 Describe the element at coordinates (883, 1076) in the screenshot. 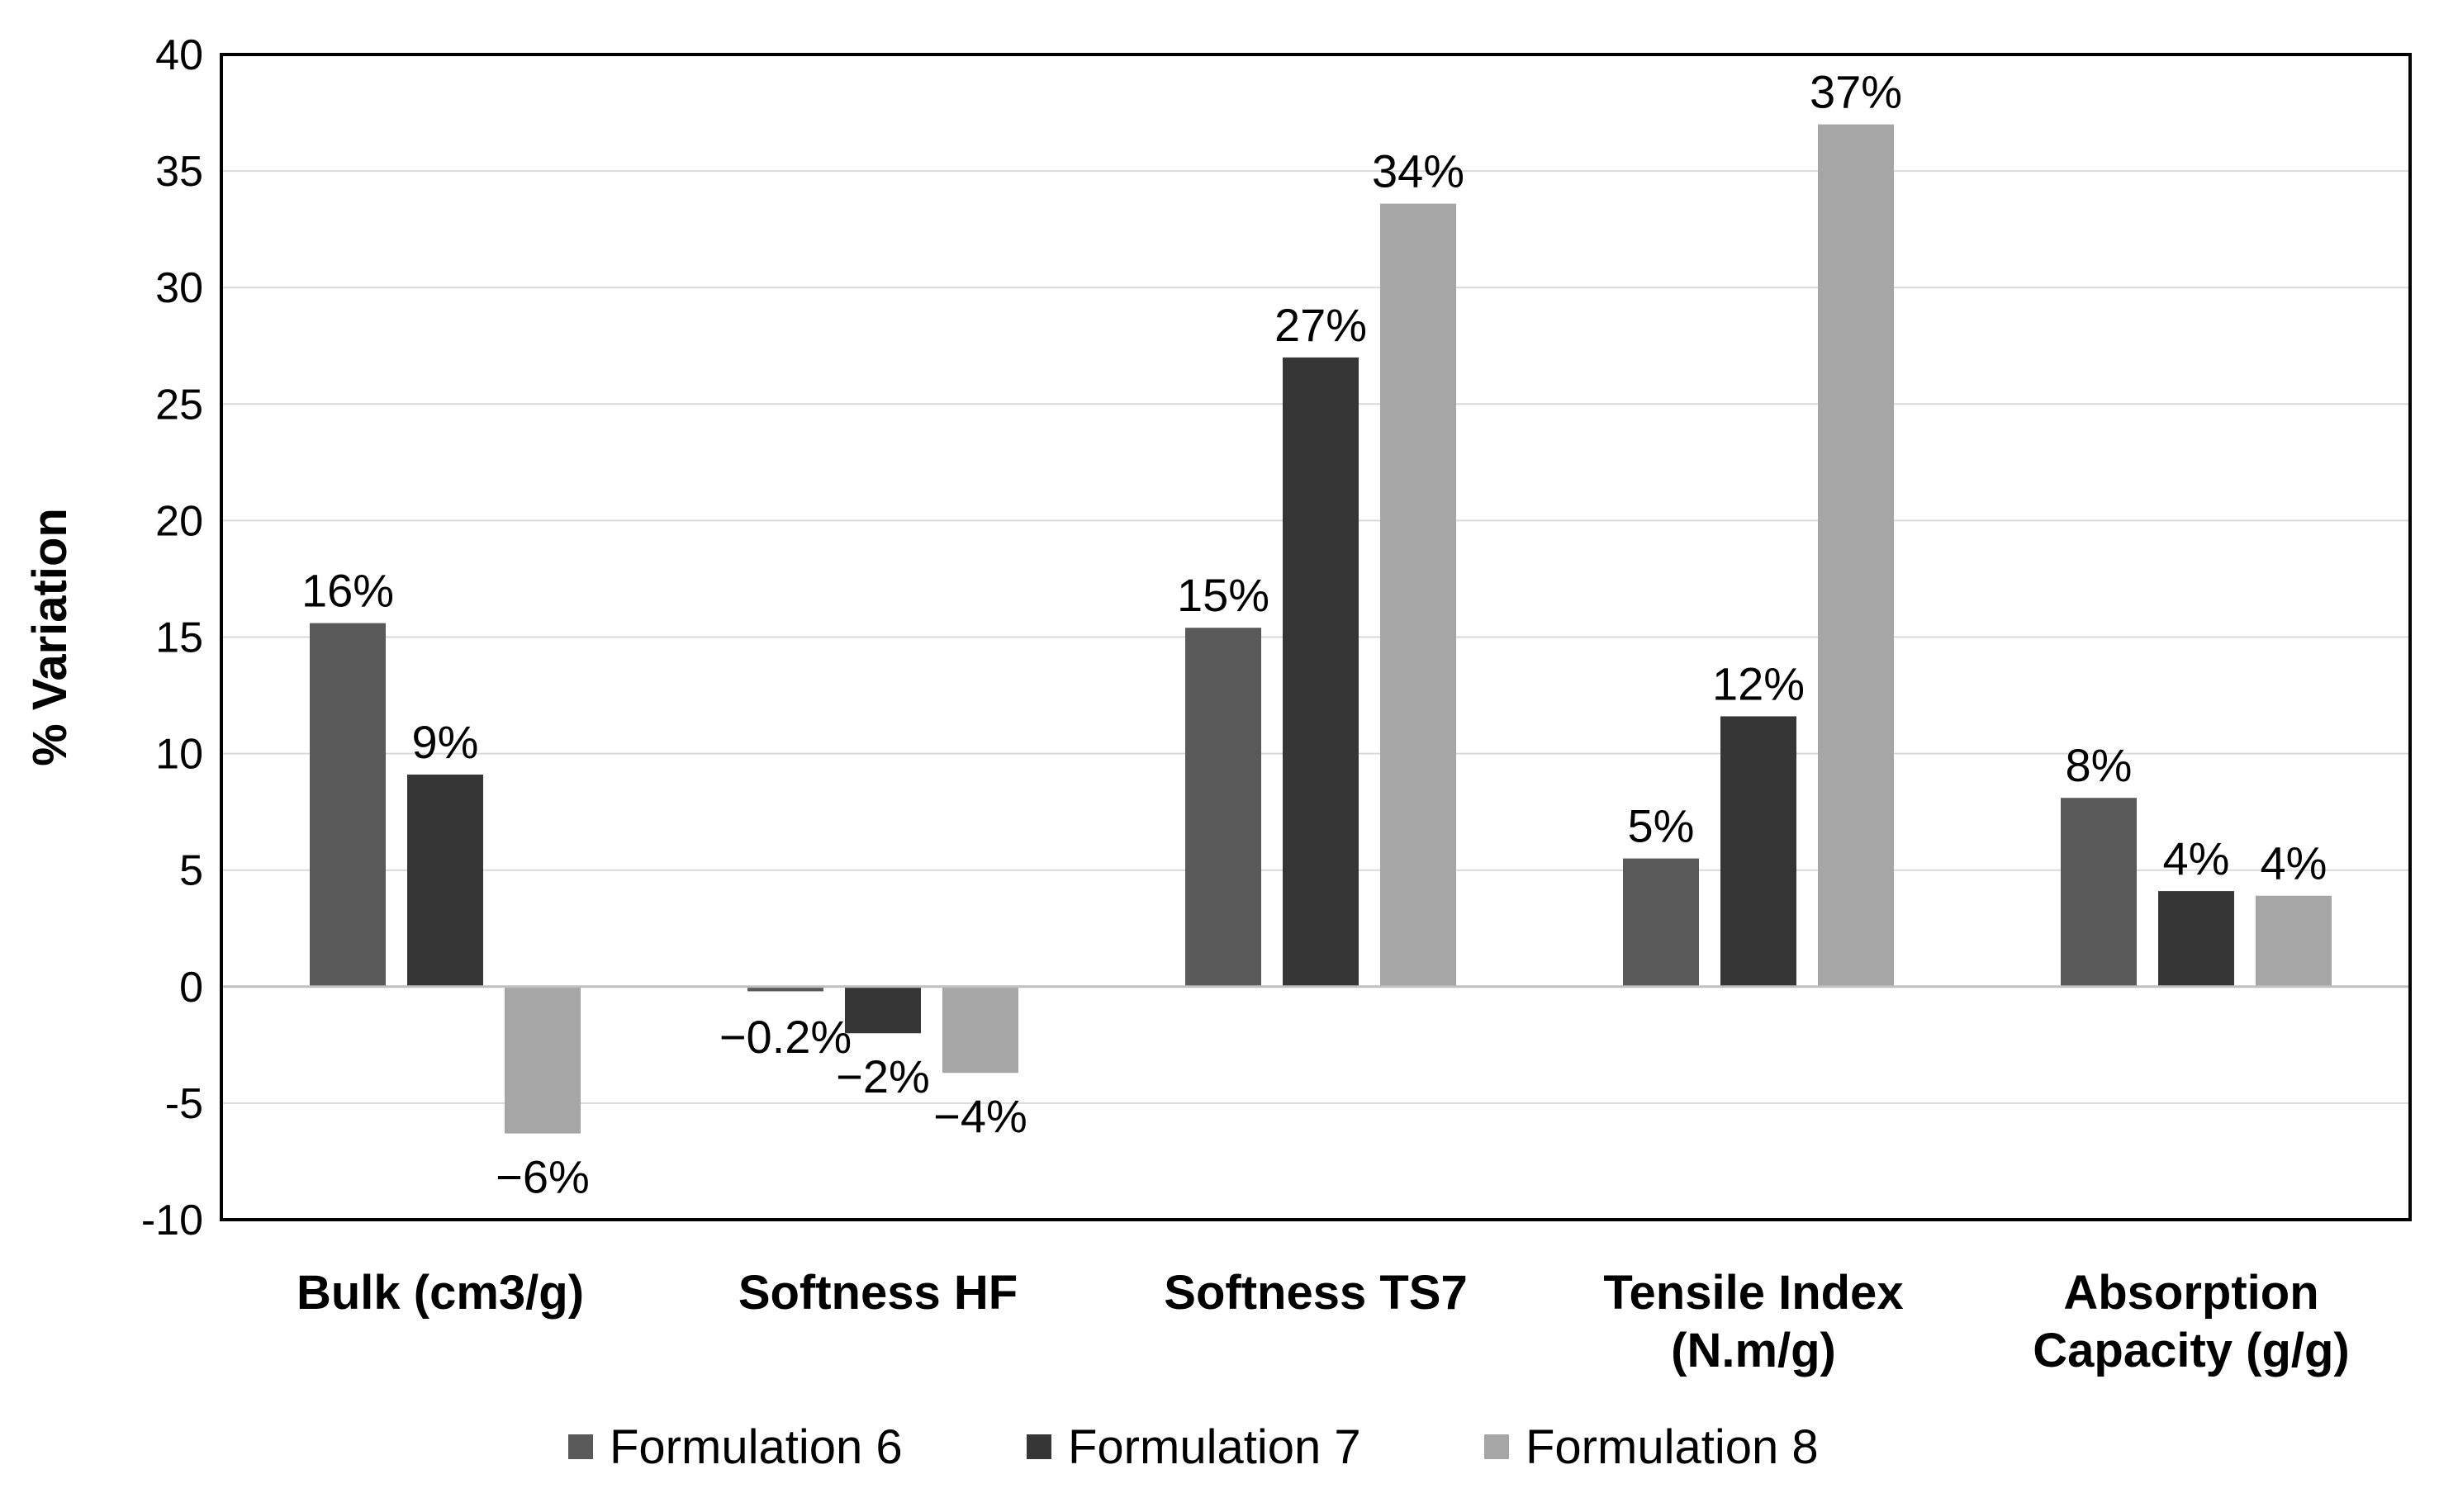

I see `data-label: −2%` at that location.